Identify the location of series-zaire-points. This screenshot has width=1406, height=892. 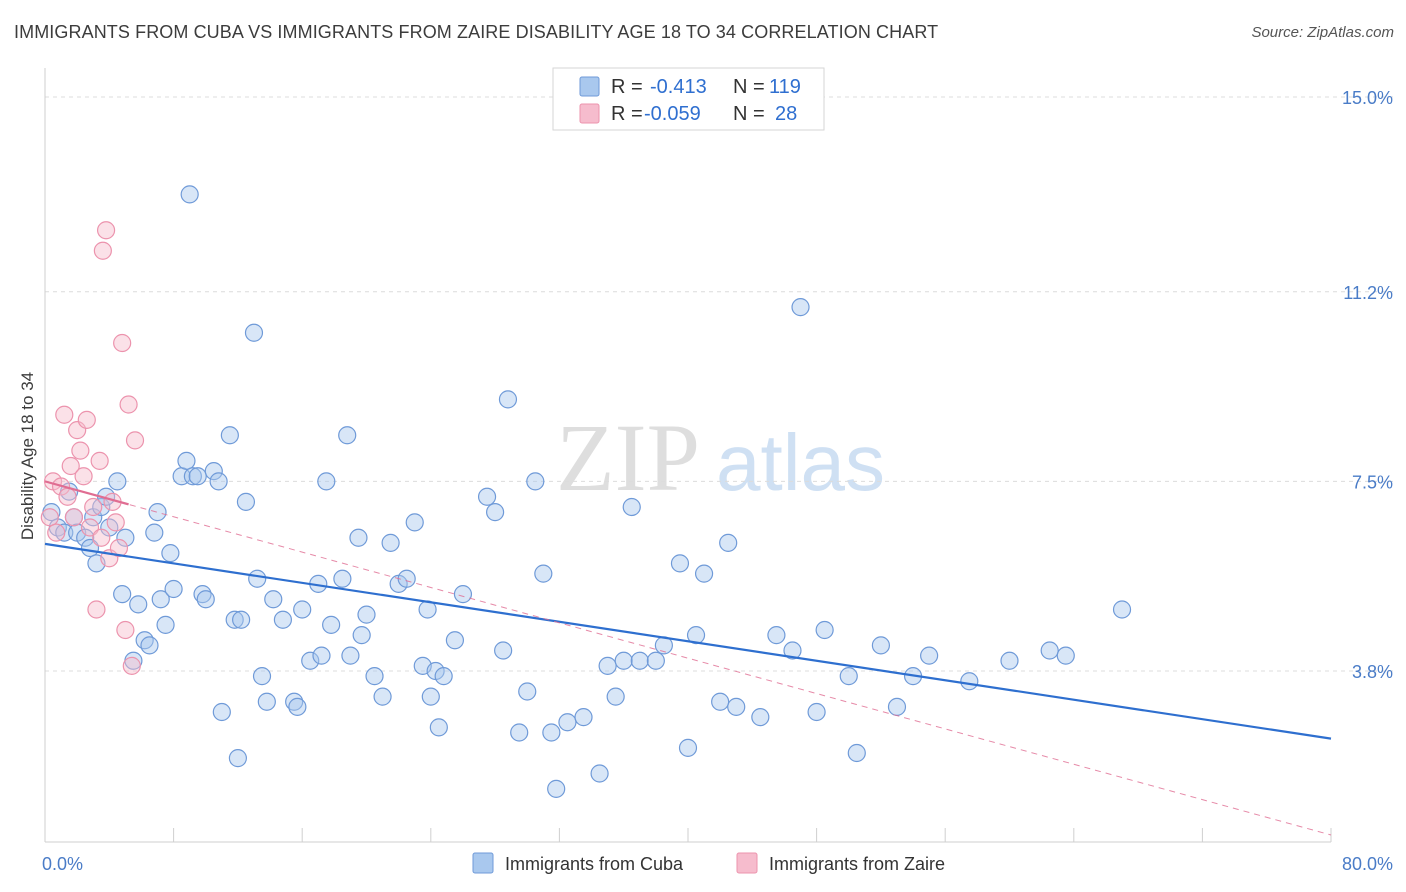
(92, 448).